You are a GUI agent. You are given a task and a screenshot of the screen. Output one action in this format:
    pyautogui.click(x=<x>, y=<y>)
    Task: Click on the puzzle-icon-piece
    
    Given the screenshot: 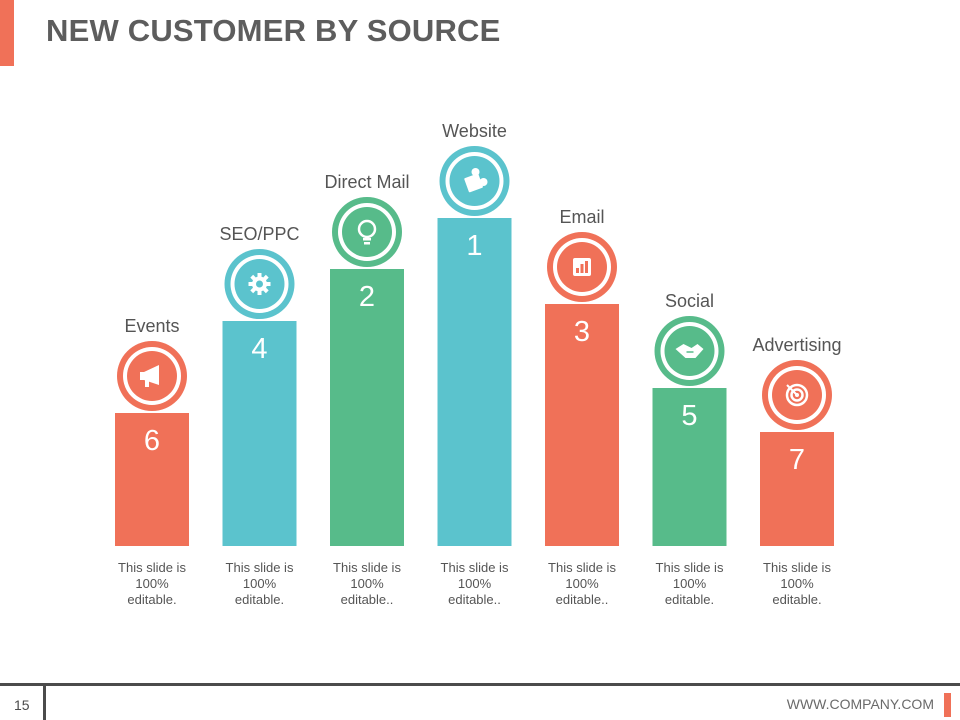 What is the action you would take?
    pyautogui.click(x=473, y=183)
    